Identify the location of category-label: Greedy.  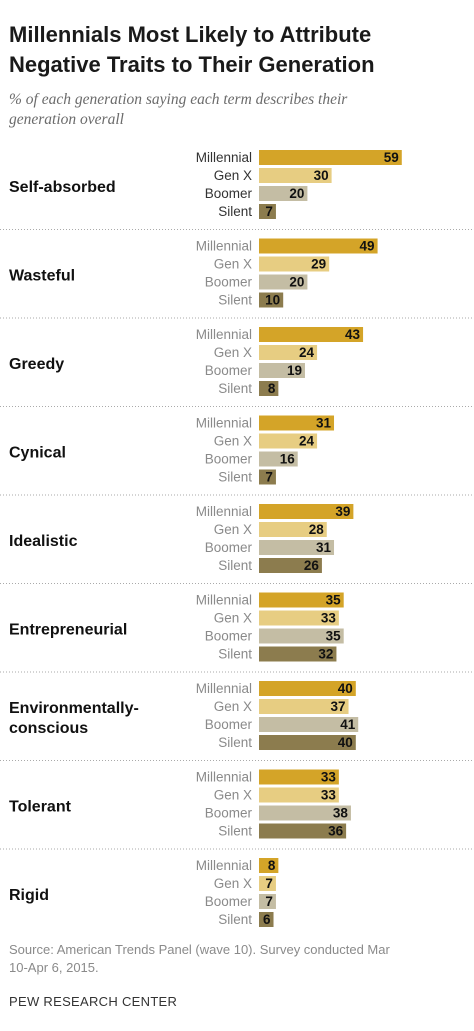
(36, 364).